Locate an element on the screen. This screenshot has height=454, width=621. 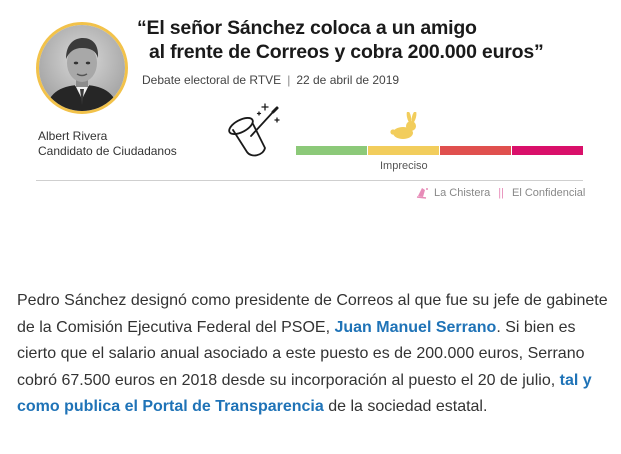
portrait-photo is located at coordinates (82, 68).